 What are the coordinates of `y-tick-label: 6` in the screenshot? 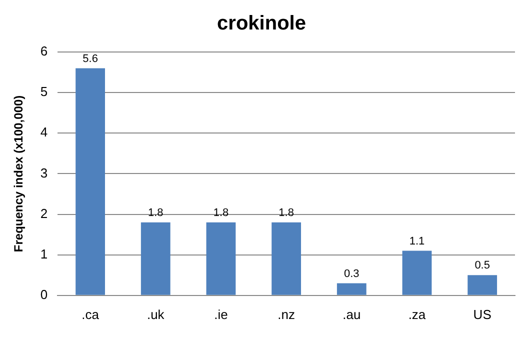 It's located at (44, 51).